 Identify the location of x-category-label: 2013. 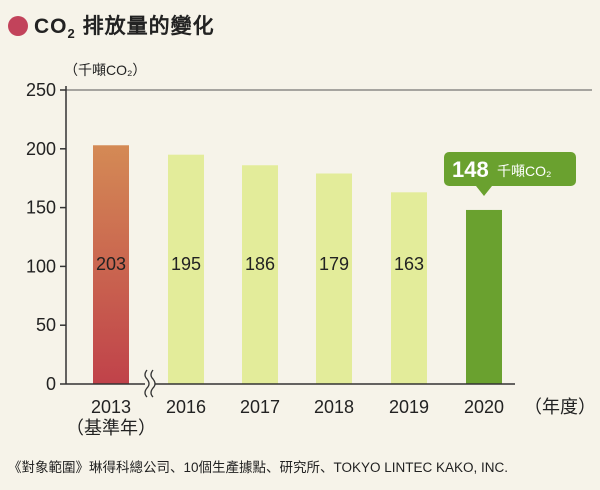
(111, 407).